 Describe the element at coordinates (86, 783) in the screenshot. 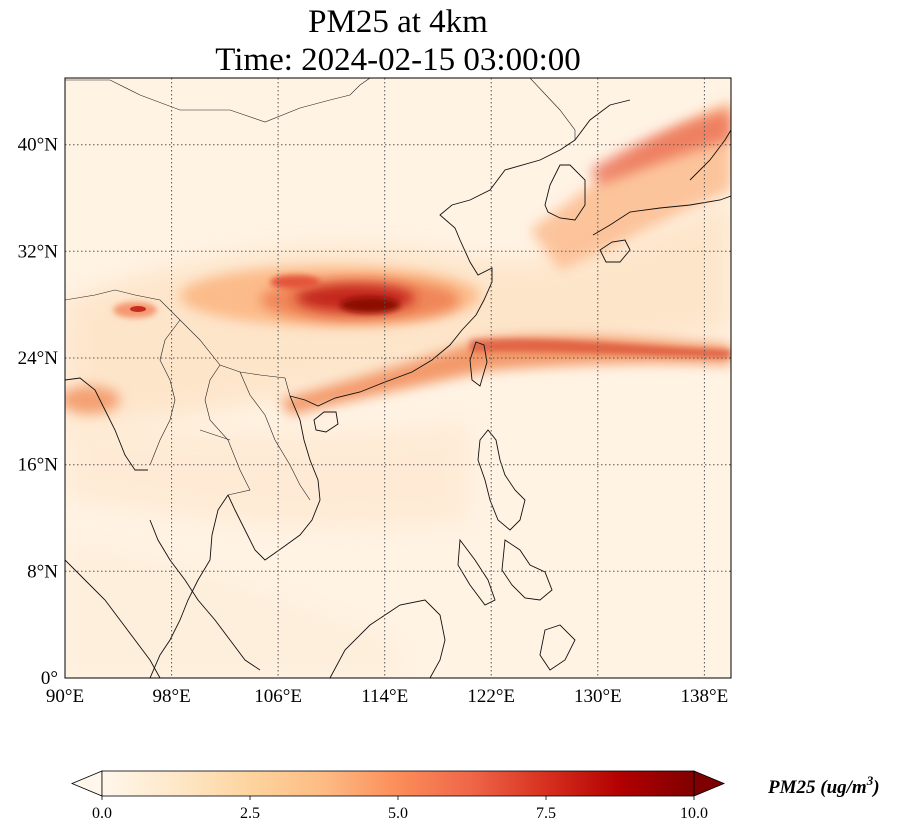

I see `colorbar-extend-min` at that location.